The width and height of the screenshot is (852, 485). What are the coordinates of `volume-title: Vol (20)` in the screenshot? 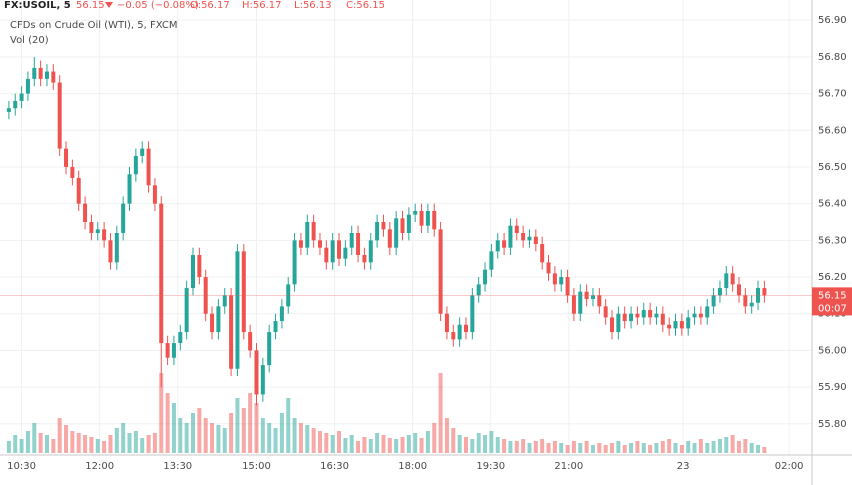 It's located at (29, 40).